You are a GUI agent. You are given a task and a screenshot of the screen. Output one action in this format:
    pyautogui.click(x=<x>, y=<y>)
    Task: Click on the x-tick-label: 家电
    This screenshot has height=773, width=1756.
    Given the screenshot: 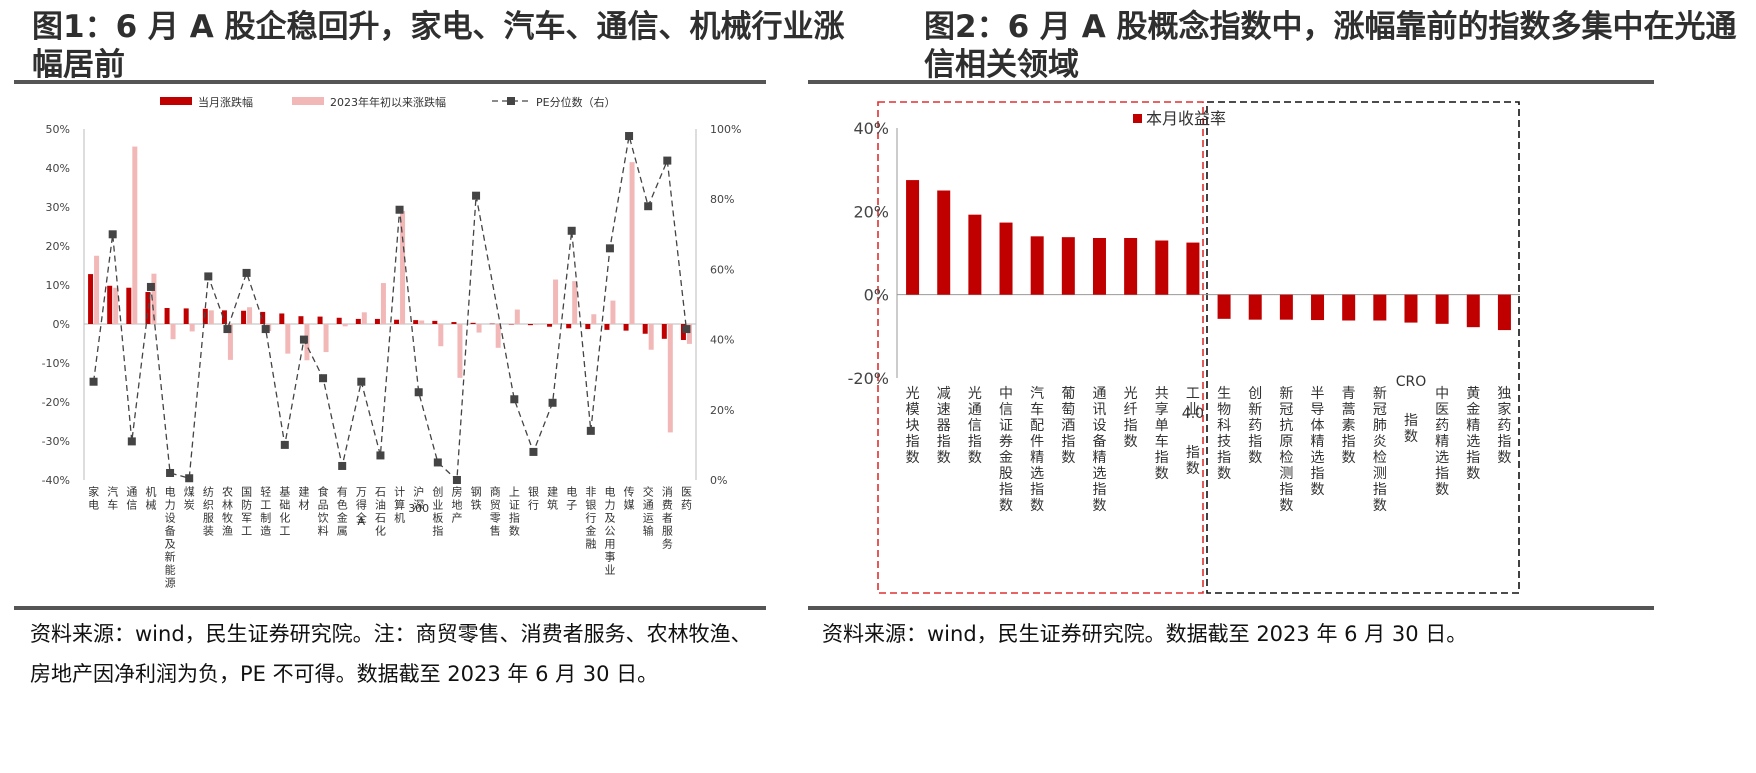 What is the action you would take?
    pyautogui.click(x=93, y=497)
    